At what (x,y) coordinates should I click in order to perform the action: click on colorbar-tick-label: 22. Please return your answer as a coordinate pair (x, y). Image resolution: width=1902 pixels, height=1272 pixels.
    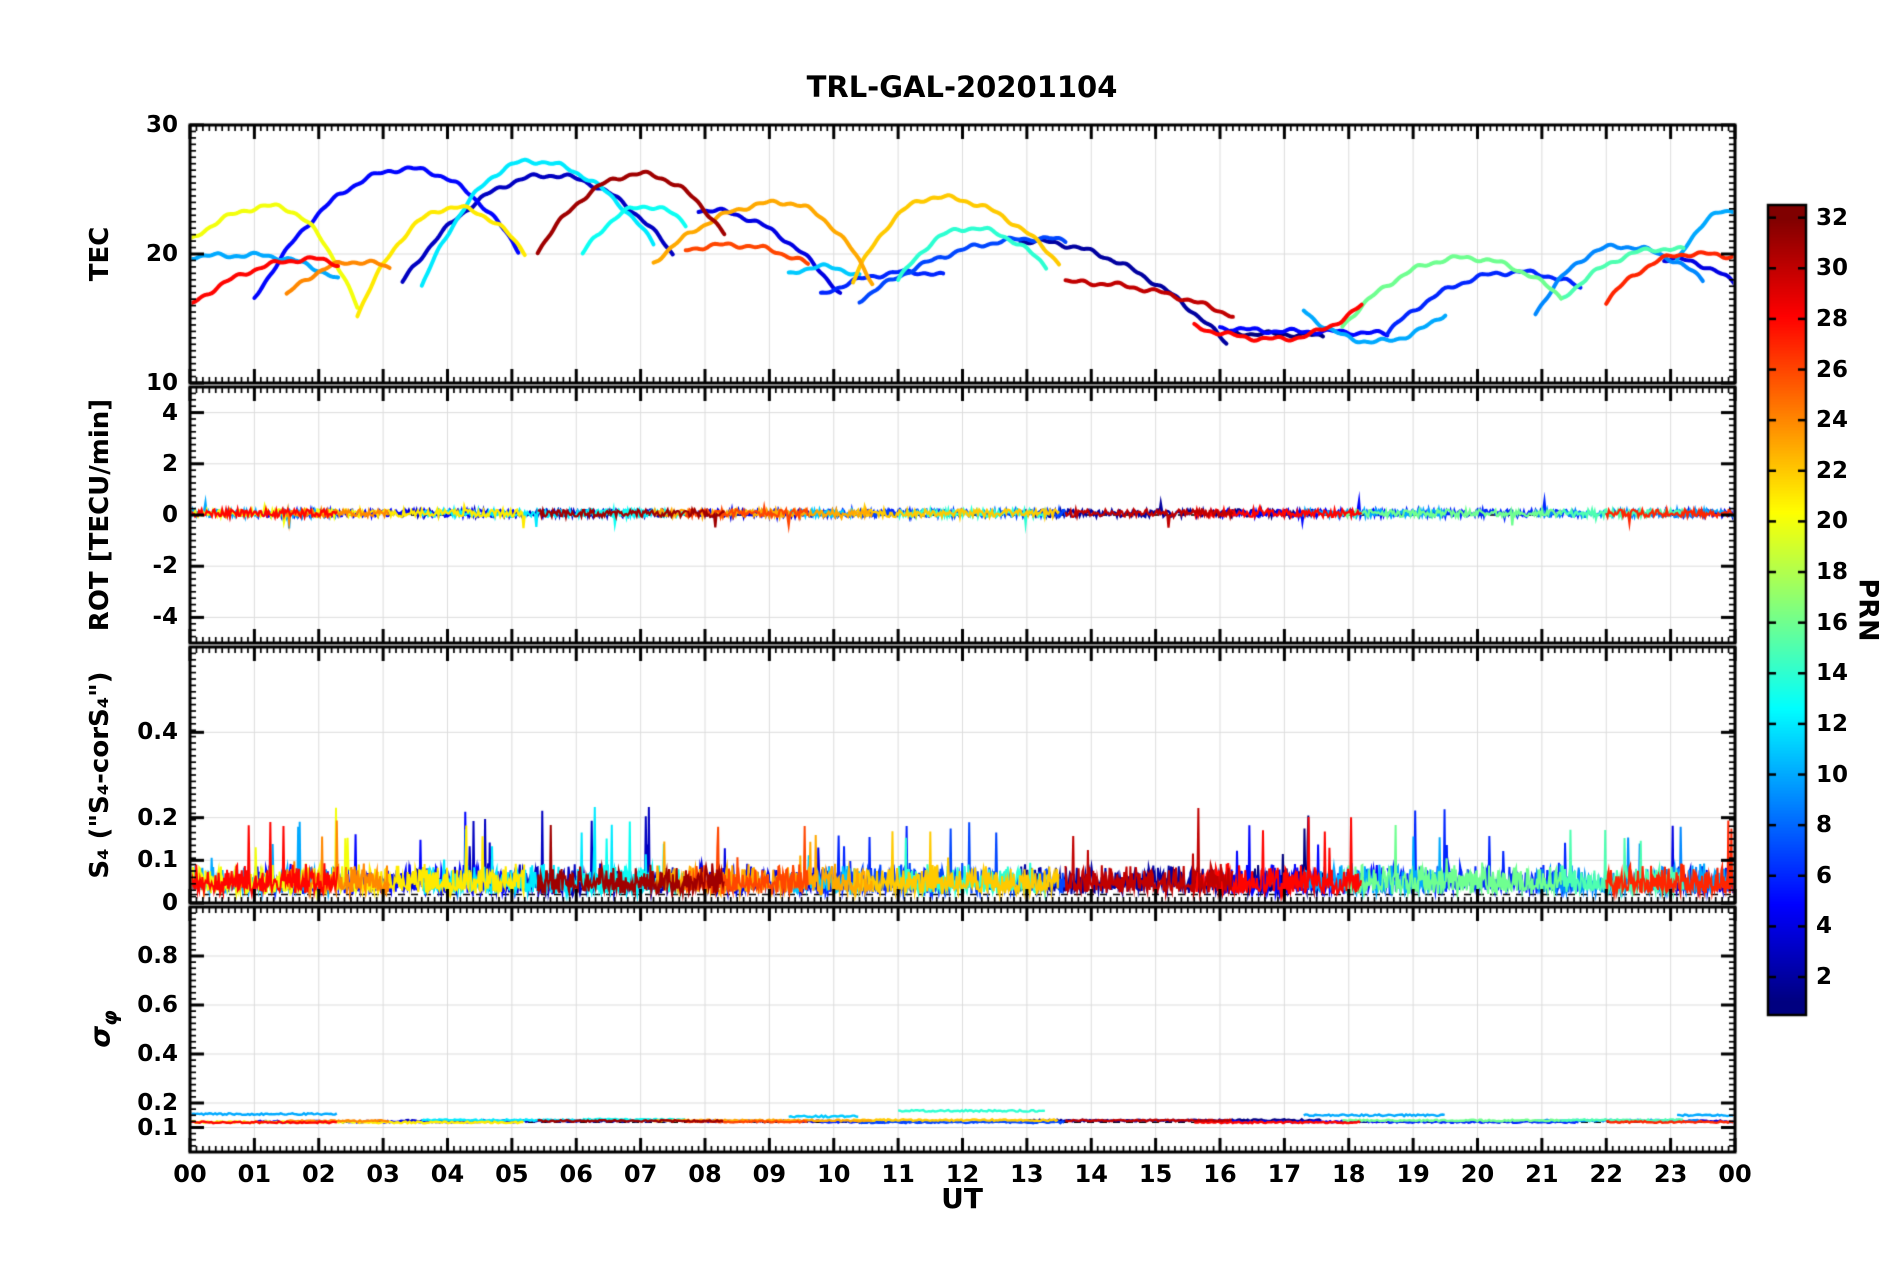
    Looking at the image, I should click on (1832, 470).